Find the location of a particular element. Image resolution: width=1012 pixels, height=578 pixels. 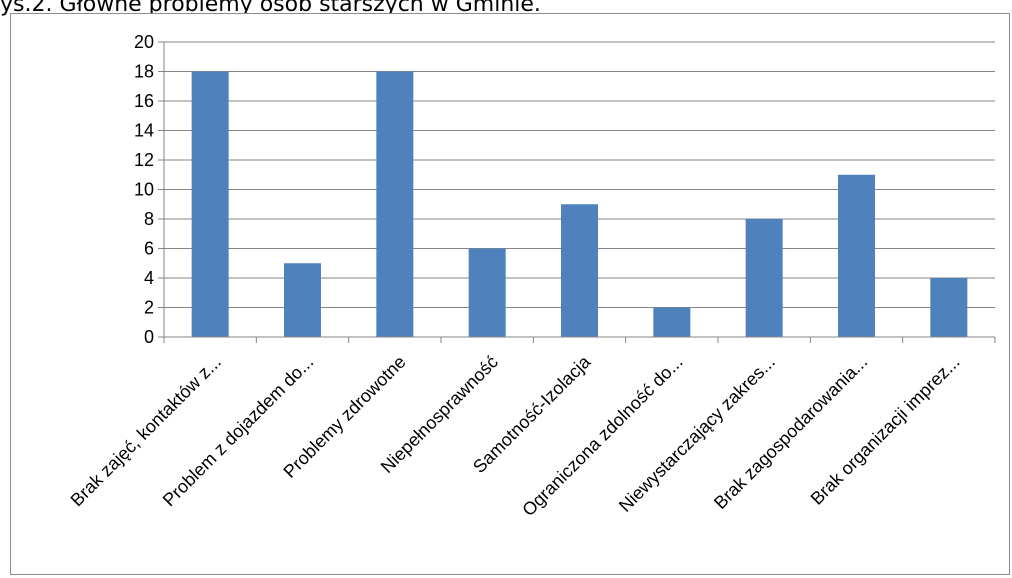

y-tick-labels: 0 2 4 6 8 10 12 14 16 18 20 is located at coordinates (144, 189).